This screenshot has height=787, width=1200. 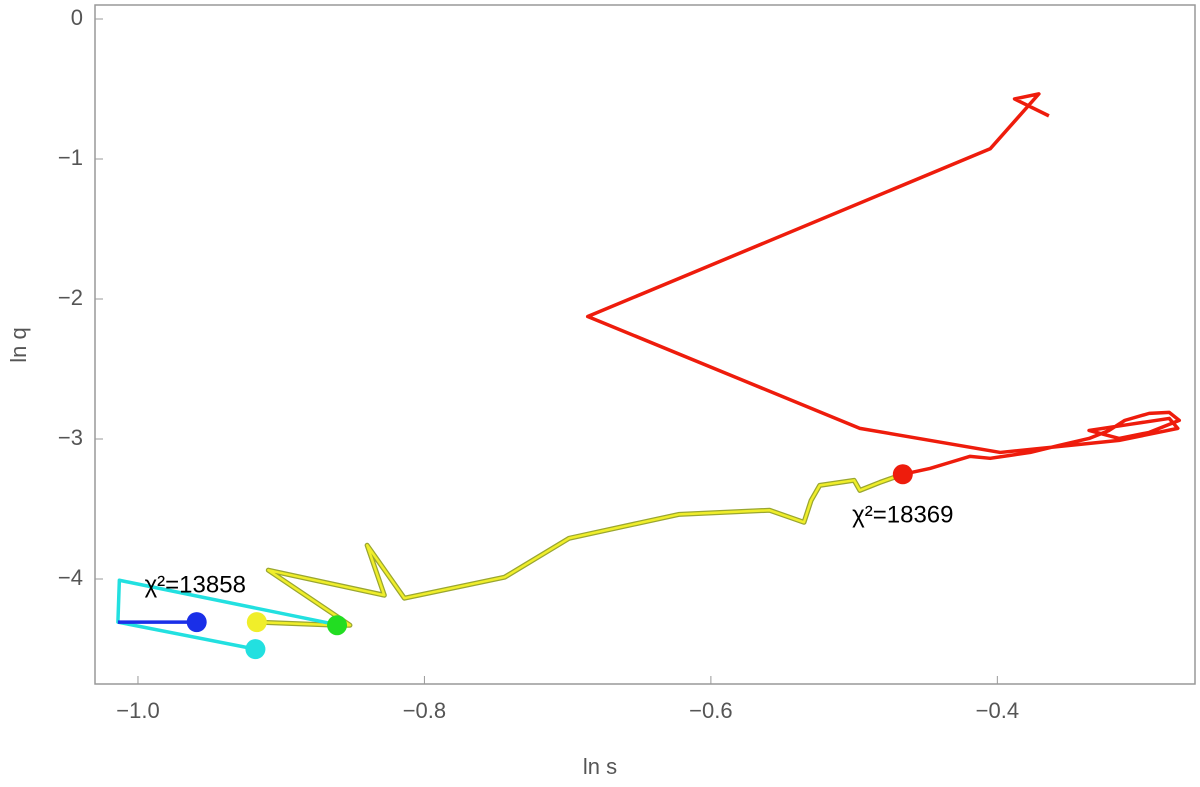 What do you see at coordinates (70, 157) in the screenshot?
I see `y-tick-label: −1` at bounding box center [70, 157].